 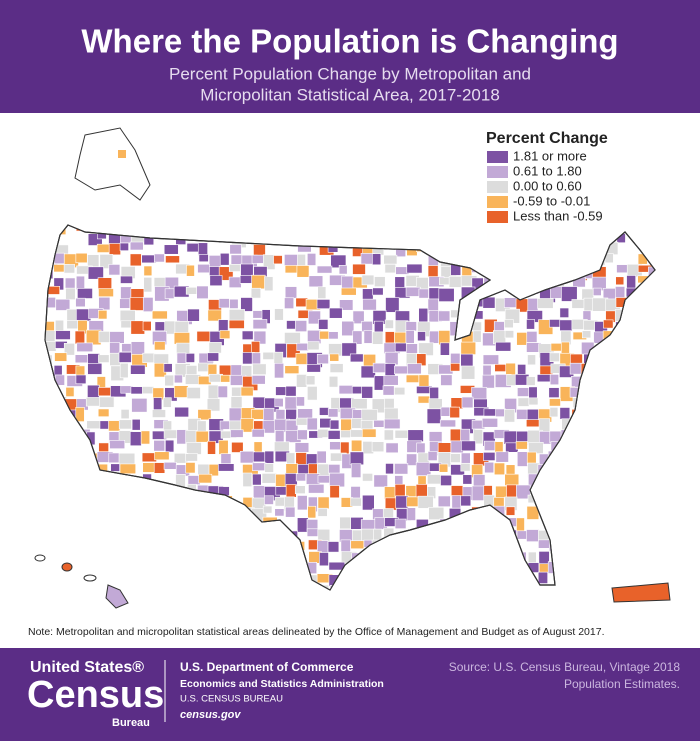 What do you see at coordinates (210, 715) in the screenshot?
I see `website: census.gov` at bounding box center [210, 715].